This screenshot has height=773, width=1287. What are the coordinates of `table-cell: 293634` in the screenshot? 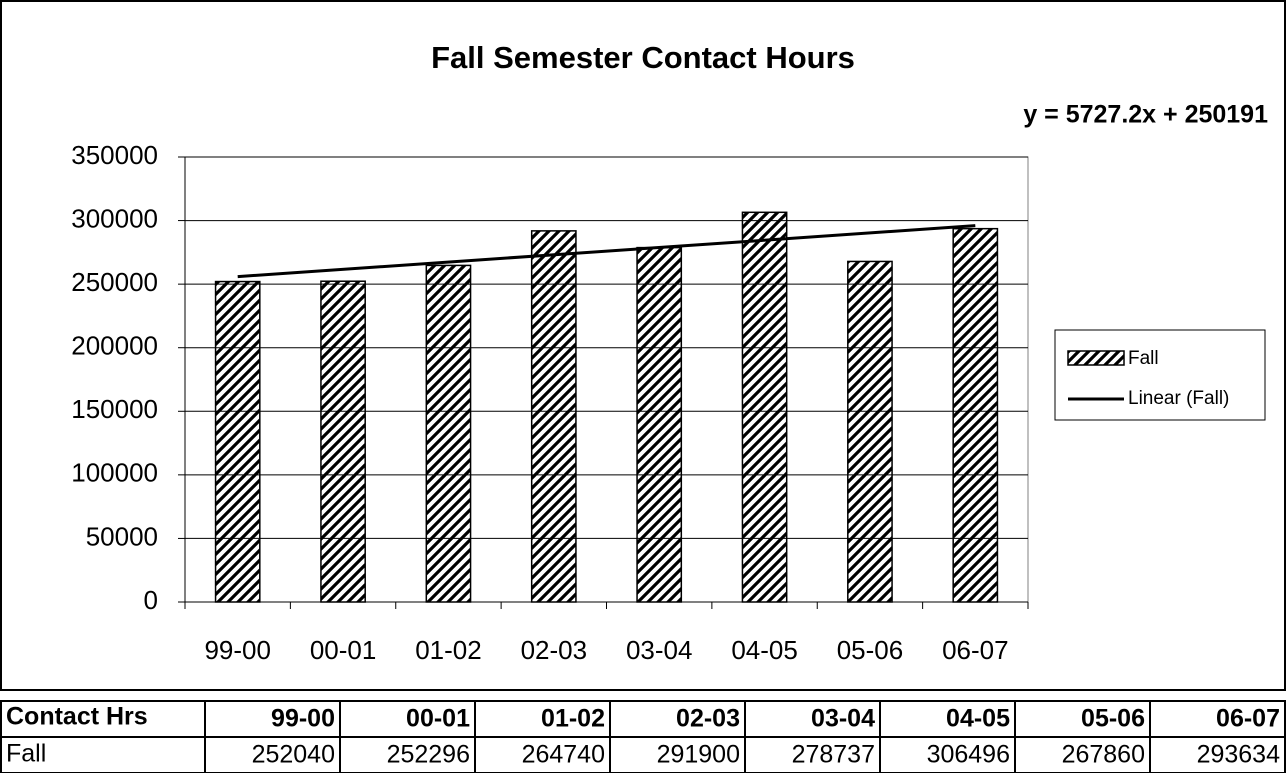 It's located at (1239, 755).